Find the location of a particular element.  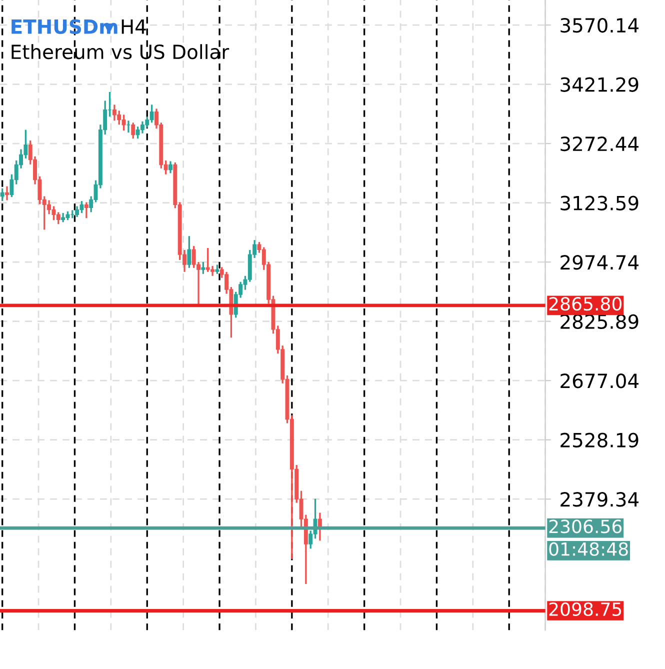

y-tick-label: 2379.34 is located at coordinates (599, 499).